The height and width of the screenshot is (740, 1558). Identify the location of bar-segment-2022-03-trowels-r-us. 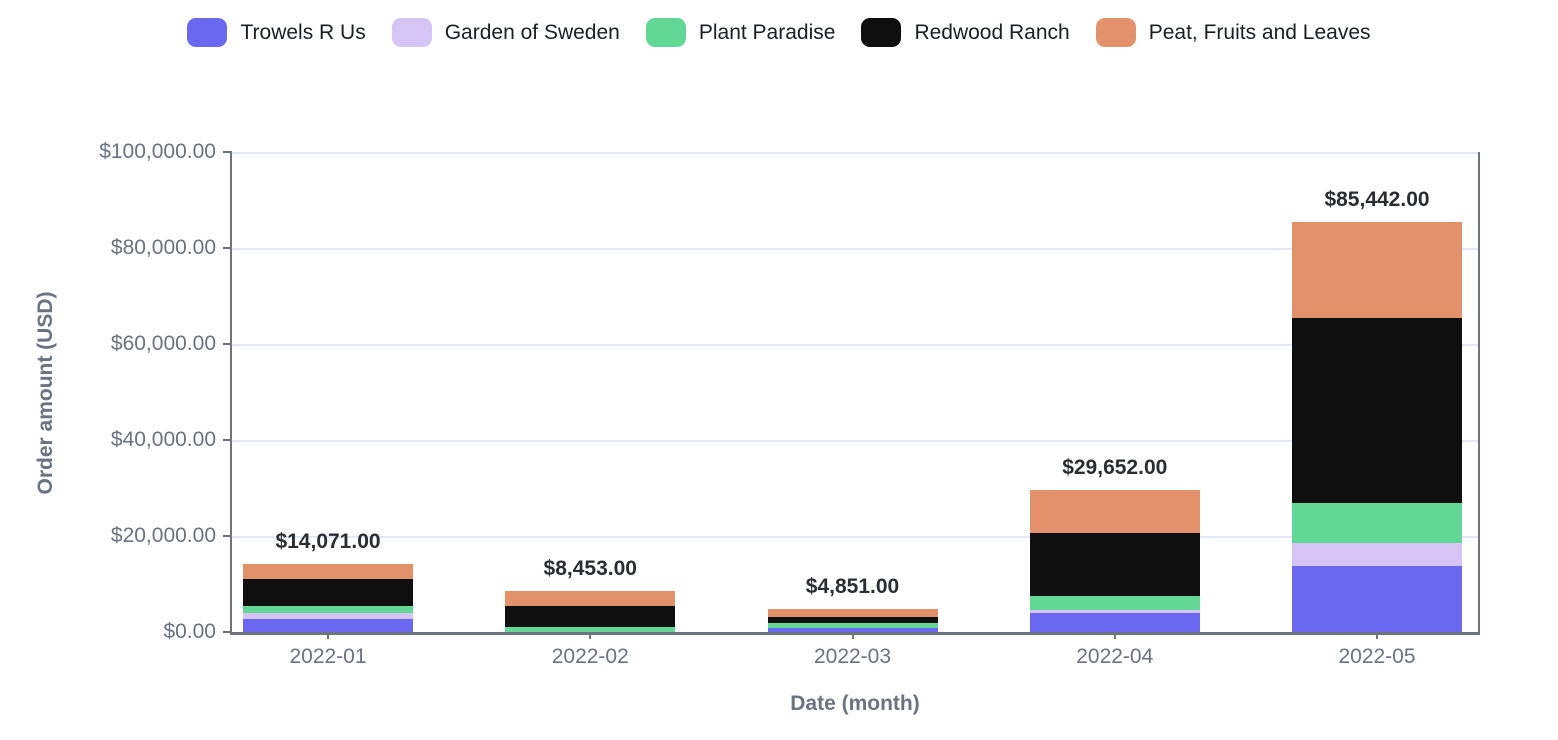
(852, 630).